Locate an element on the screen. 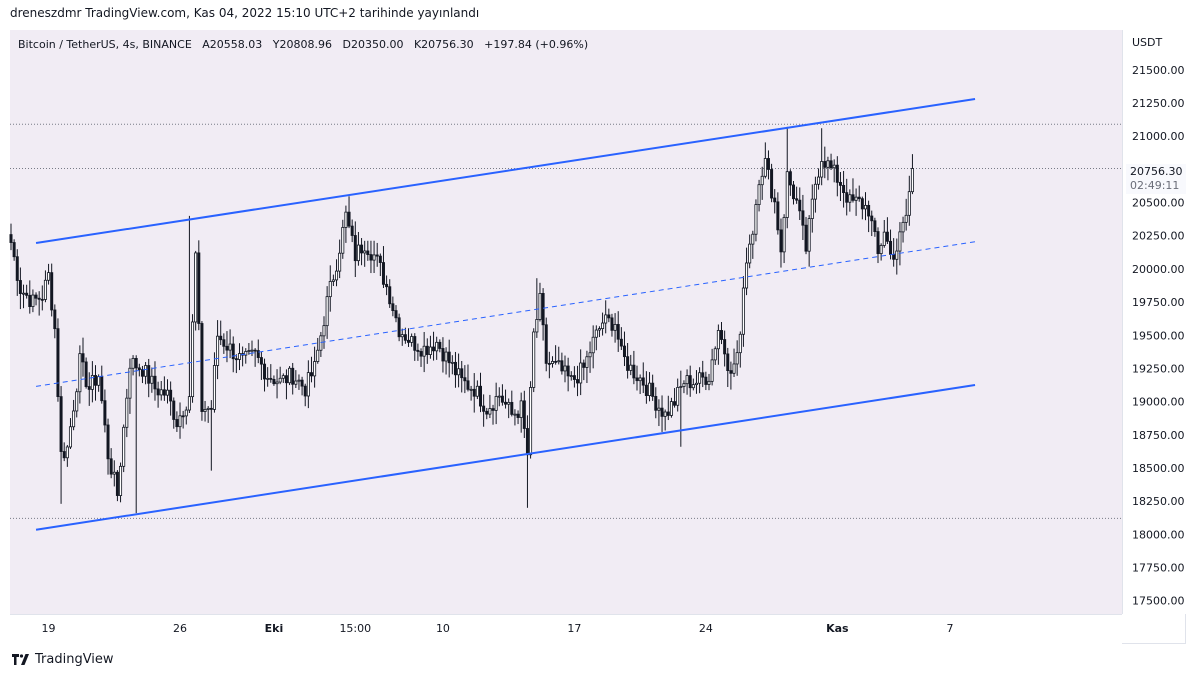 This screenshot has width=1200, height=678. price-tick-label: 20250.00 is located at coordinates (1158, 236).